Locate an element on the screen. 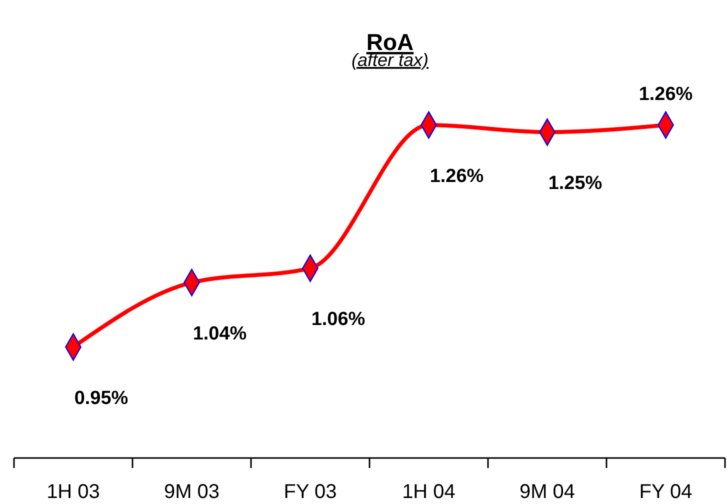  x-tick-label: 9M 03 is located at coordinates (192, 492).